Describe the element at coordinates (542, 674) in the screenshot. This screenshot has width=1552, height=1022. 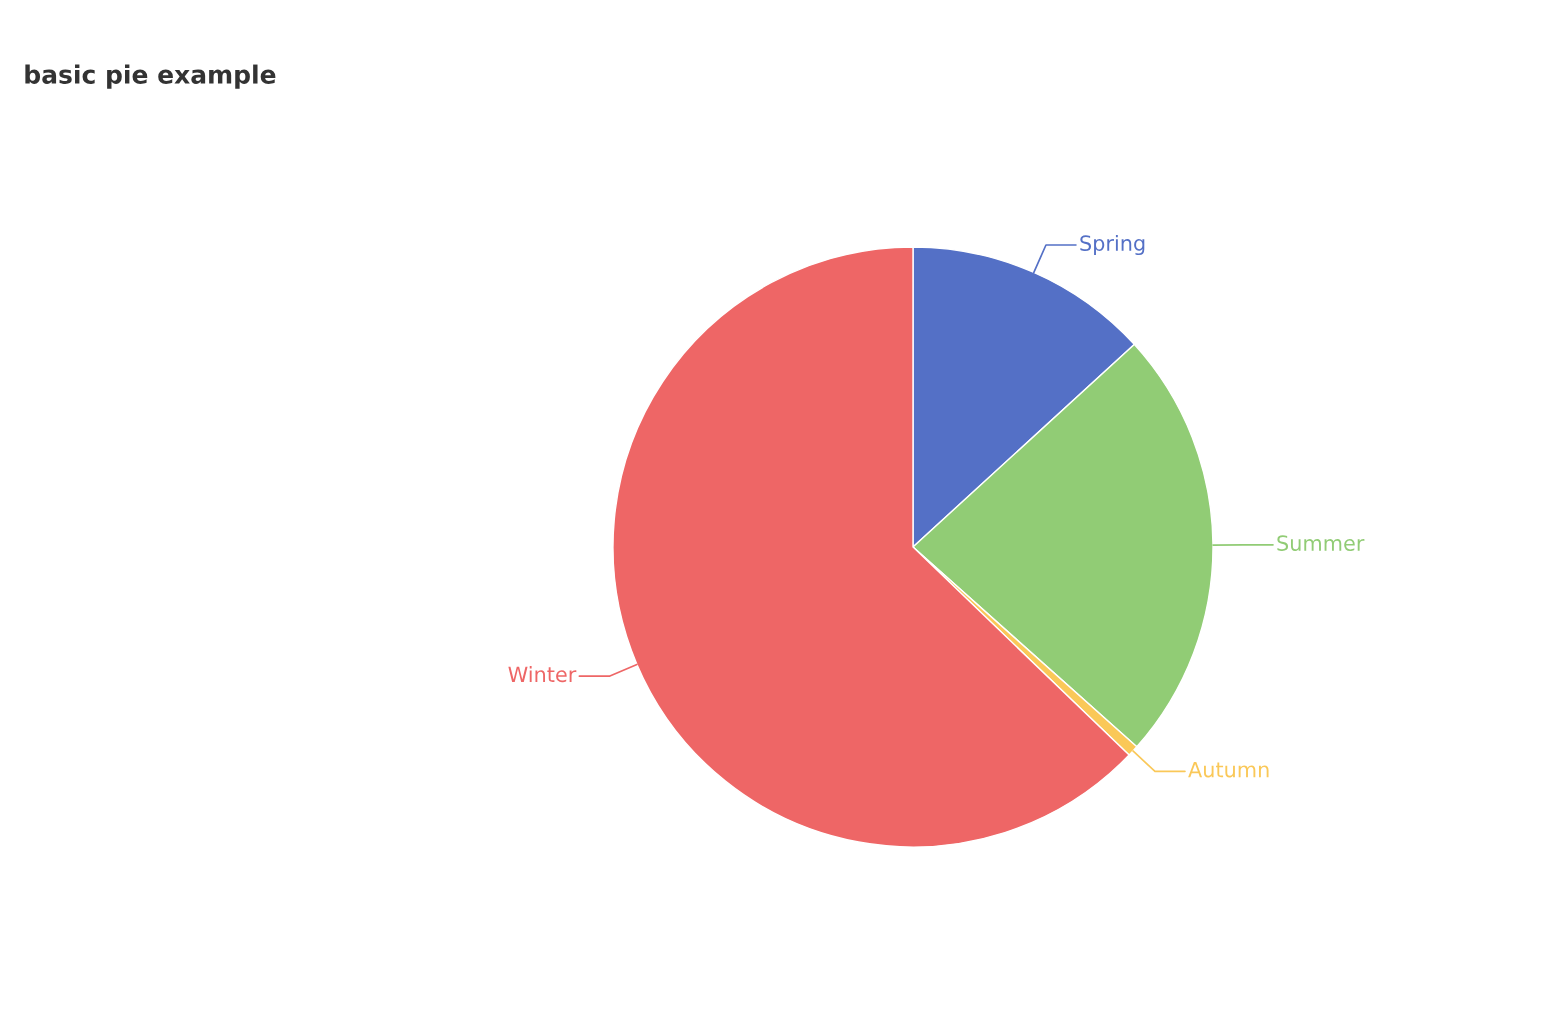
I see `slice-label: Winter` at that location.